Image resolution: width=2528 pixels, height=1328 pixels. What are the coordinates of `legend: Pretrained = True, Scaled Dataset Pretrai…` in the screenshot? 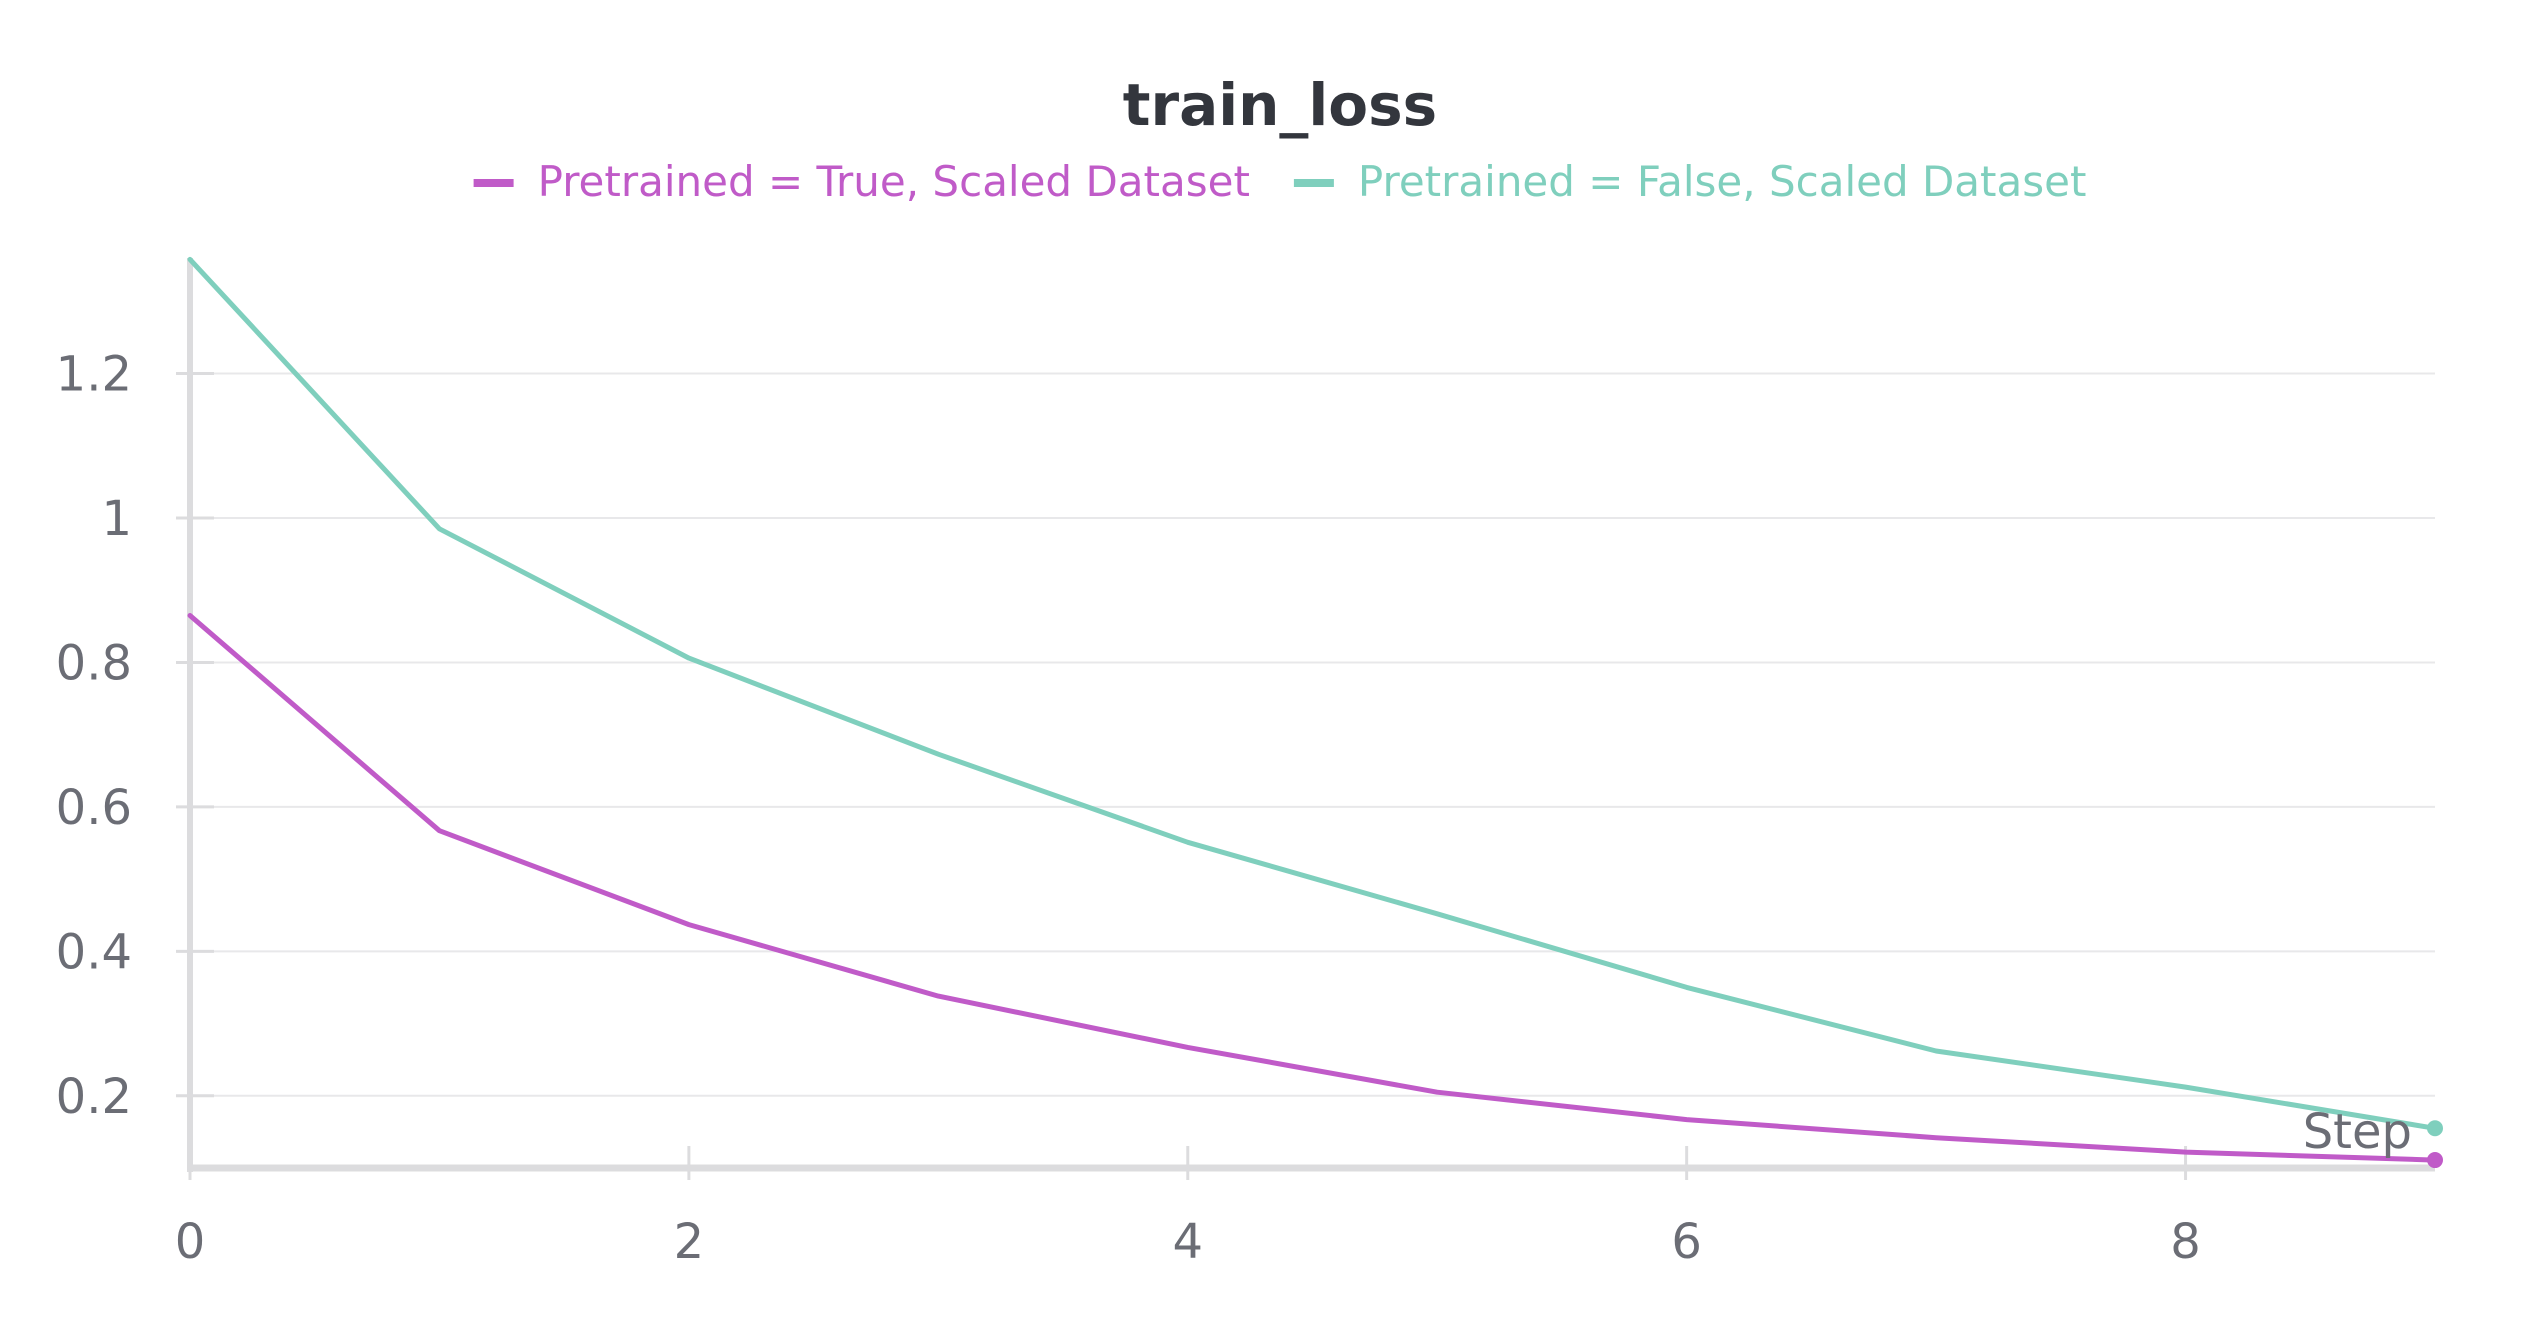 It's located at (1280, 181).